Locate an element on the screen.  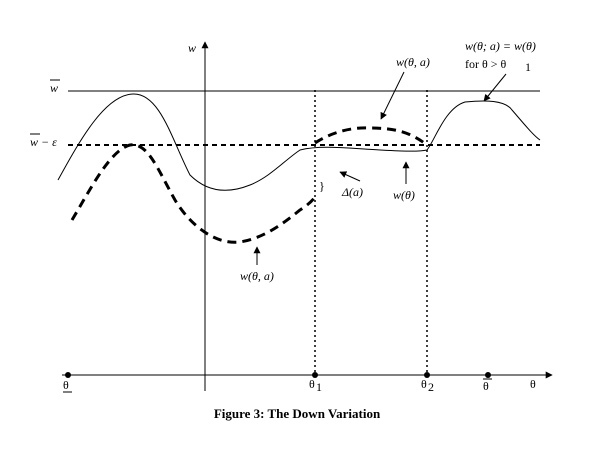
theta1-label: θ 1 is located at coordinates (315, 385).